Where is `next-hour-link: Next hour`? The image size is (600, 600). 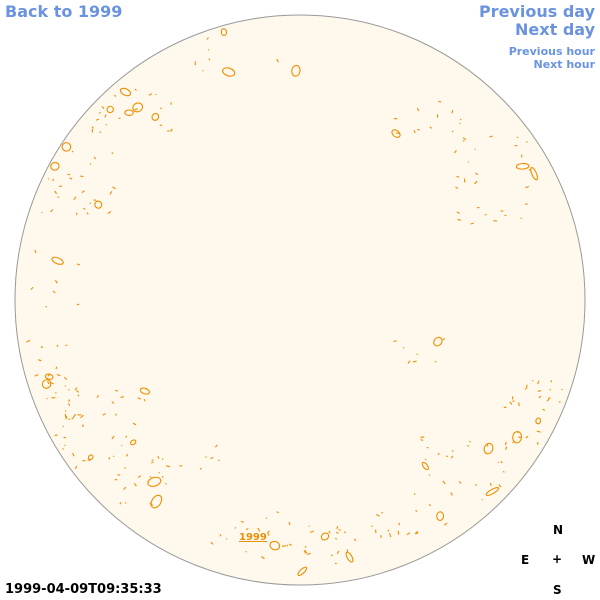
next-hour-link: Next hour is located at coordinates (564, 64).